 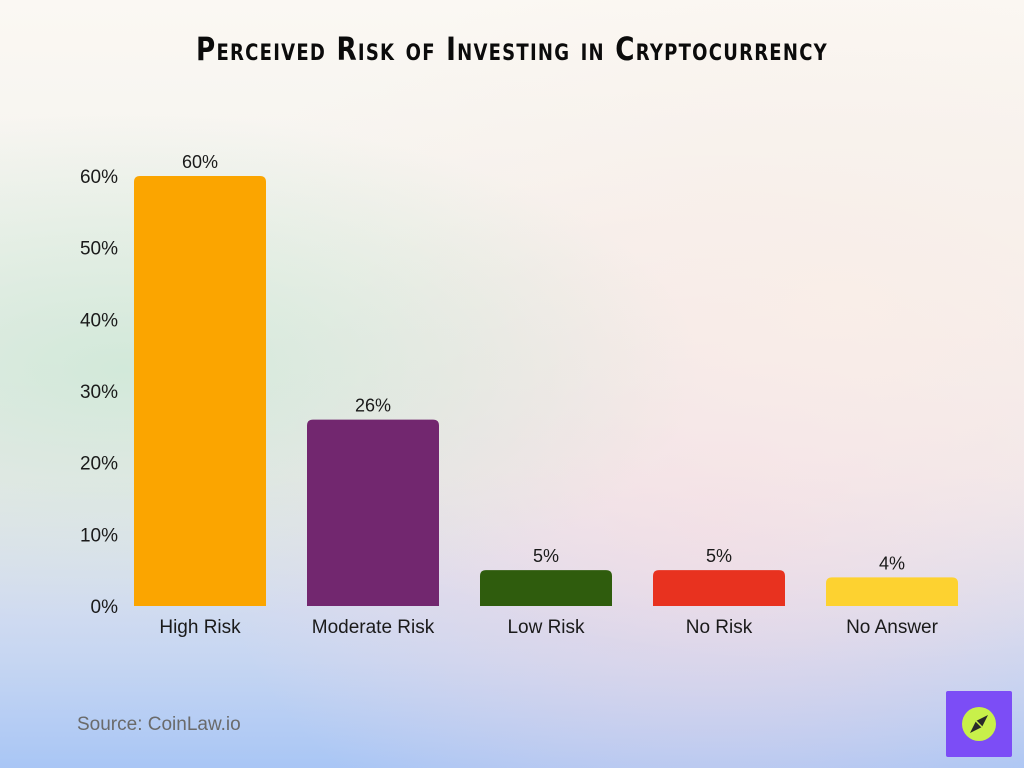 What do you see at coordinates (99, 535) in the screenshot?
I see `y-tick-label: 10%` at bounding box center [99, 535].